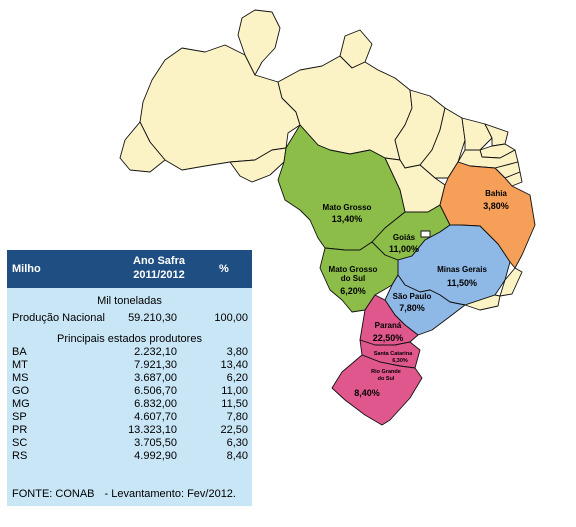 This screenshot has width=576, height=527. Describe the element at coordinates (412, 308) in the screenshot. I see `label-sp-pct: 7,80%` at that location.